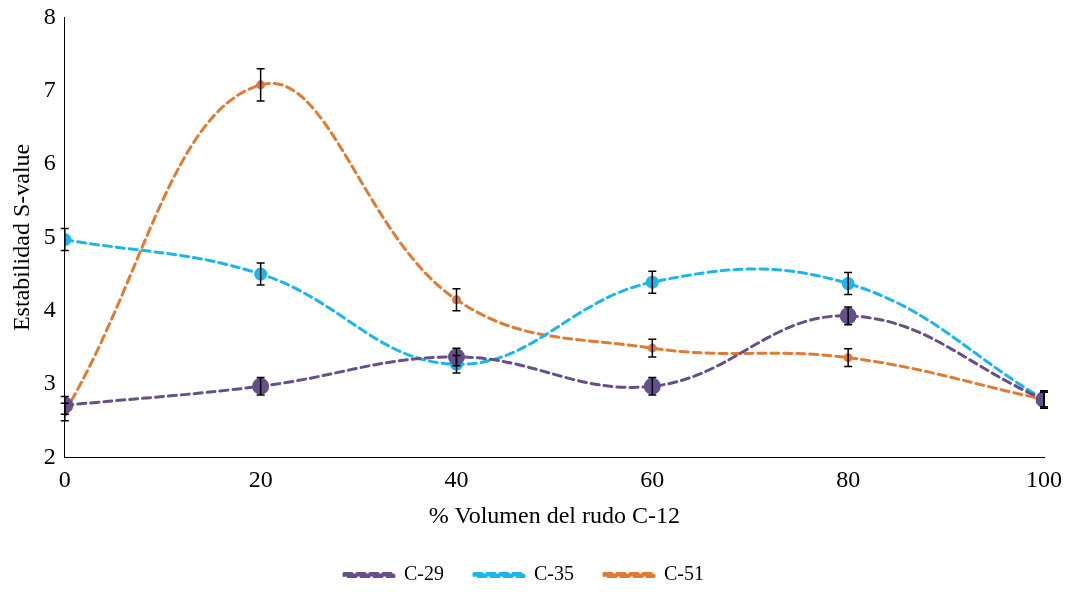 The image size is (1072, 605). What do you see at coordinates (260, 479) in the screenshot?
I see `x-tick-label: 20` at bounding box center [260, 479].